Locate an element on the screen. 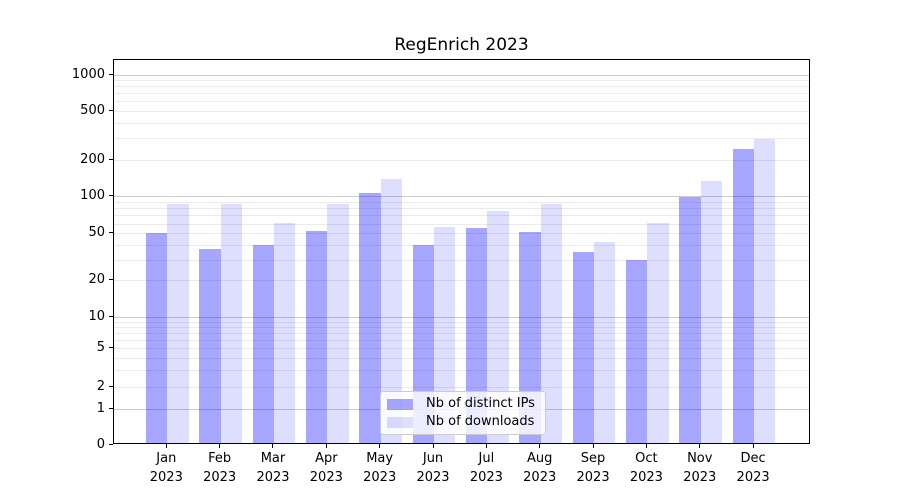 This screenshot has width=900, height=500. bar-distinct-ips-sep is located at coordinates (583, 347).